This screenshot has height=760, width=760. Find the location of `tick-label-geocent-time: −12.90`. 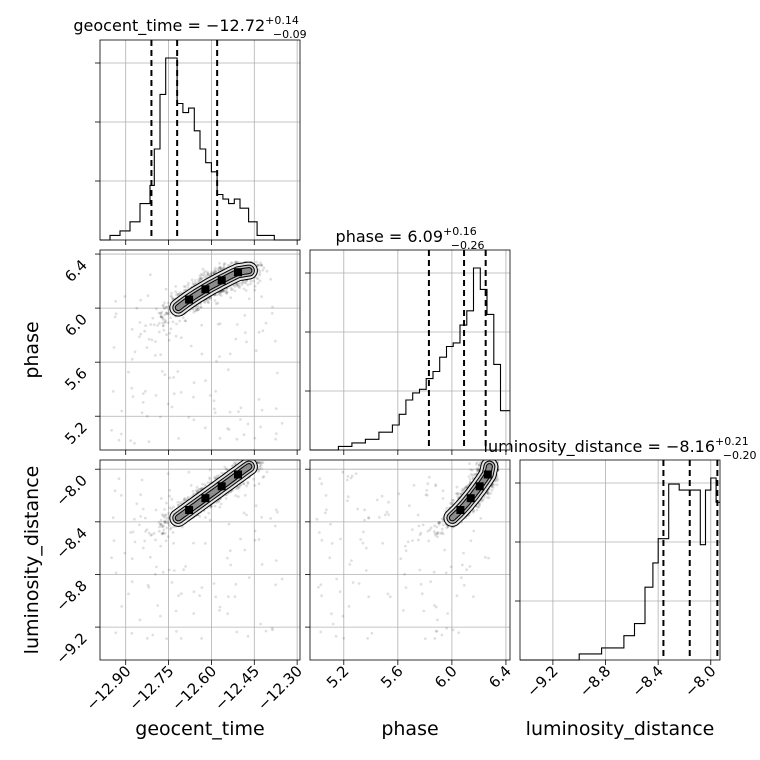

tick-label-geocent-time: −12.90 is located at coordinates (109, 688).